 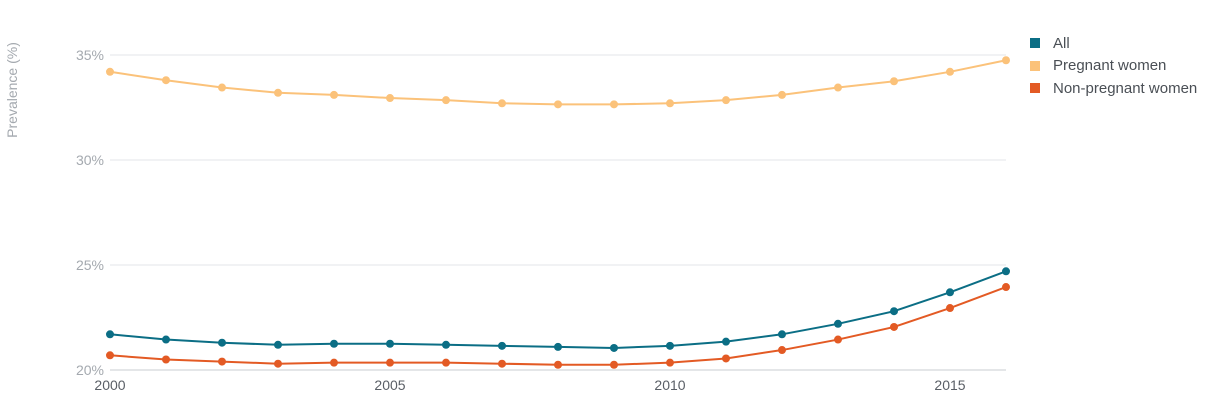 What do you see at coordinates (12, 90) in the screenshot?
I see `y-axis-title: Prevalence (%)` at bounding box center [12, 90].